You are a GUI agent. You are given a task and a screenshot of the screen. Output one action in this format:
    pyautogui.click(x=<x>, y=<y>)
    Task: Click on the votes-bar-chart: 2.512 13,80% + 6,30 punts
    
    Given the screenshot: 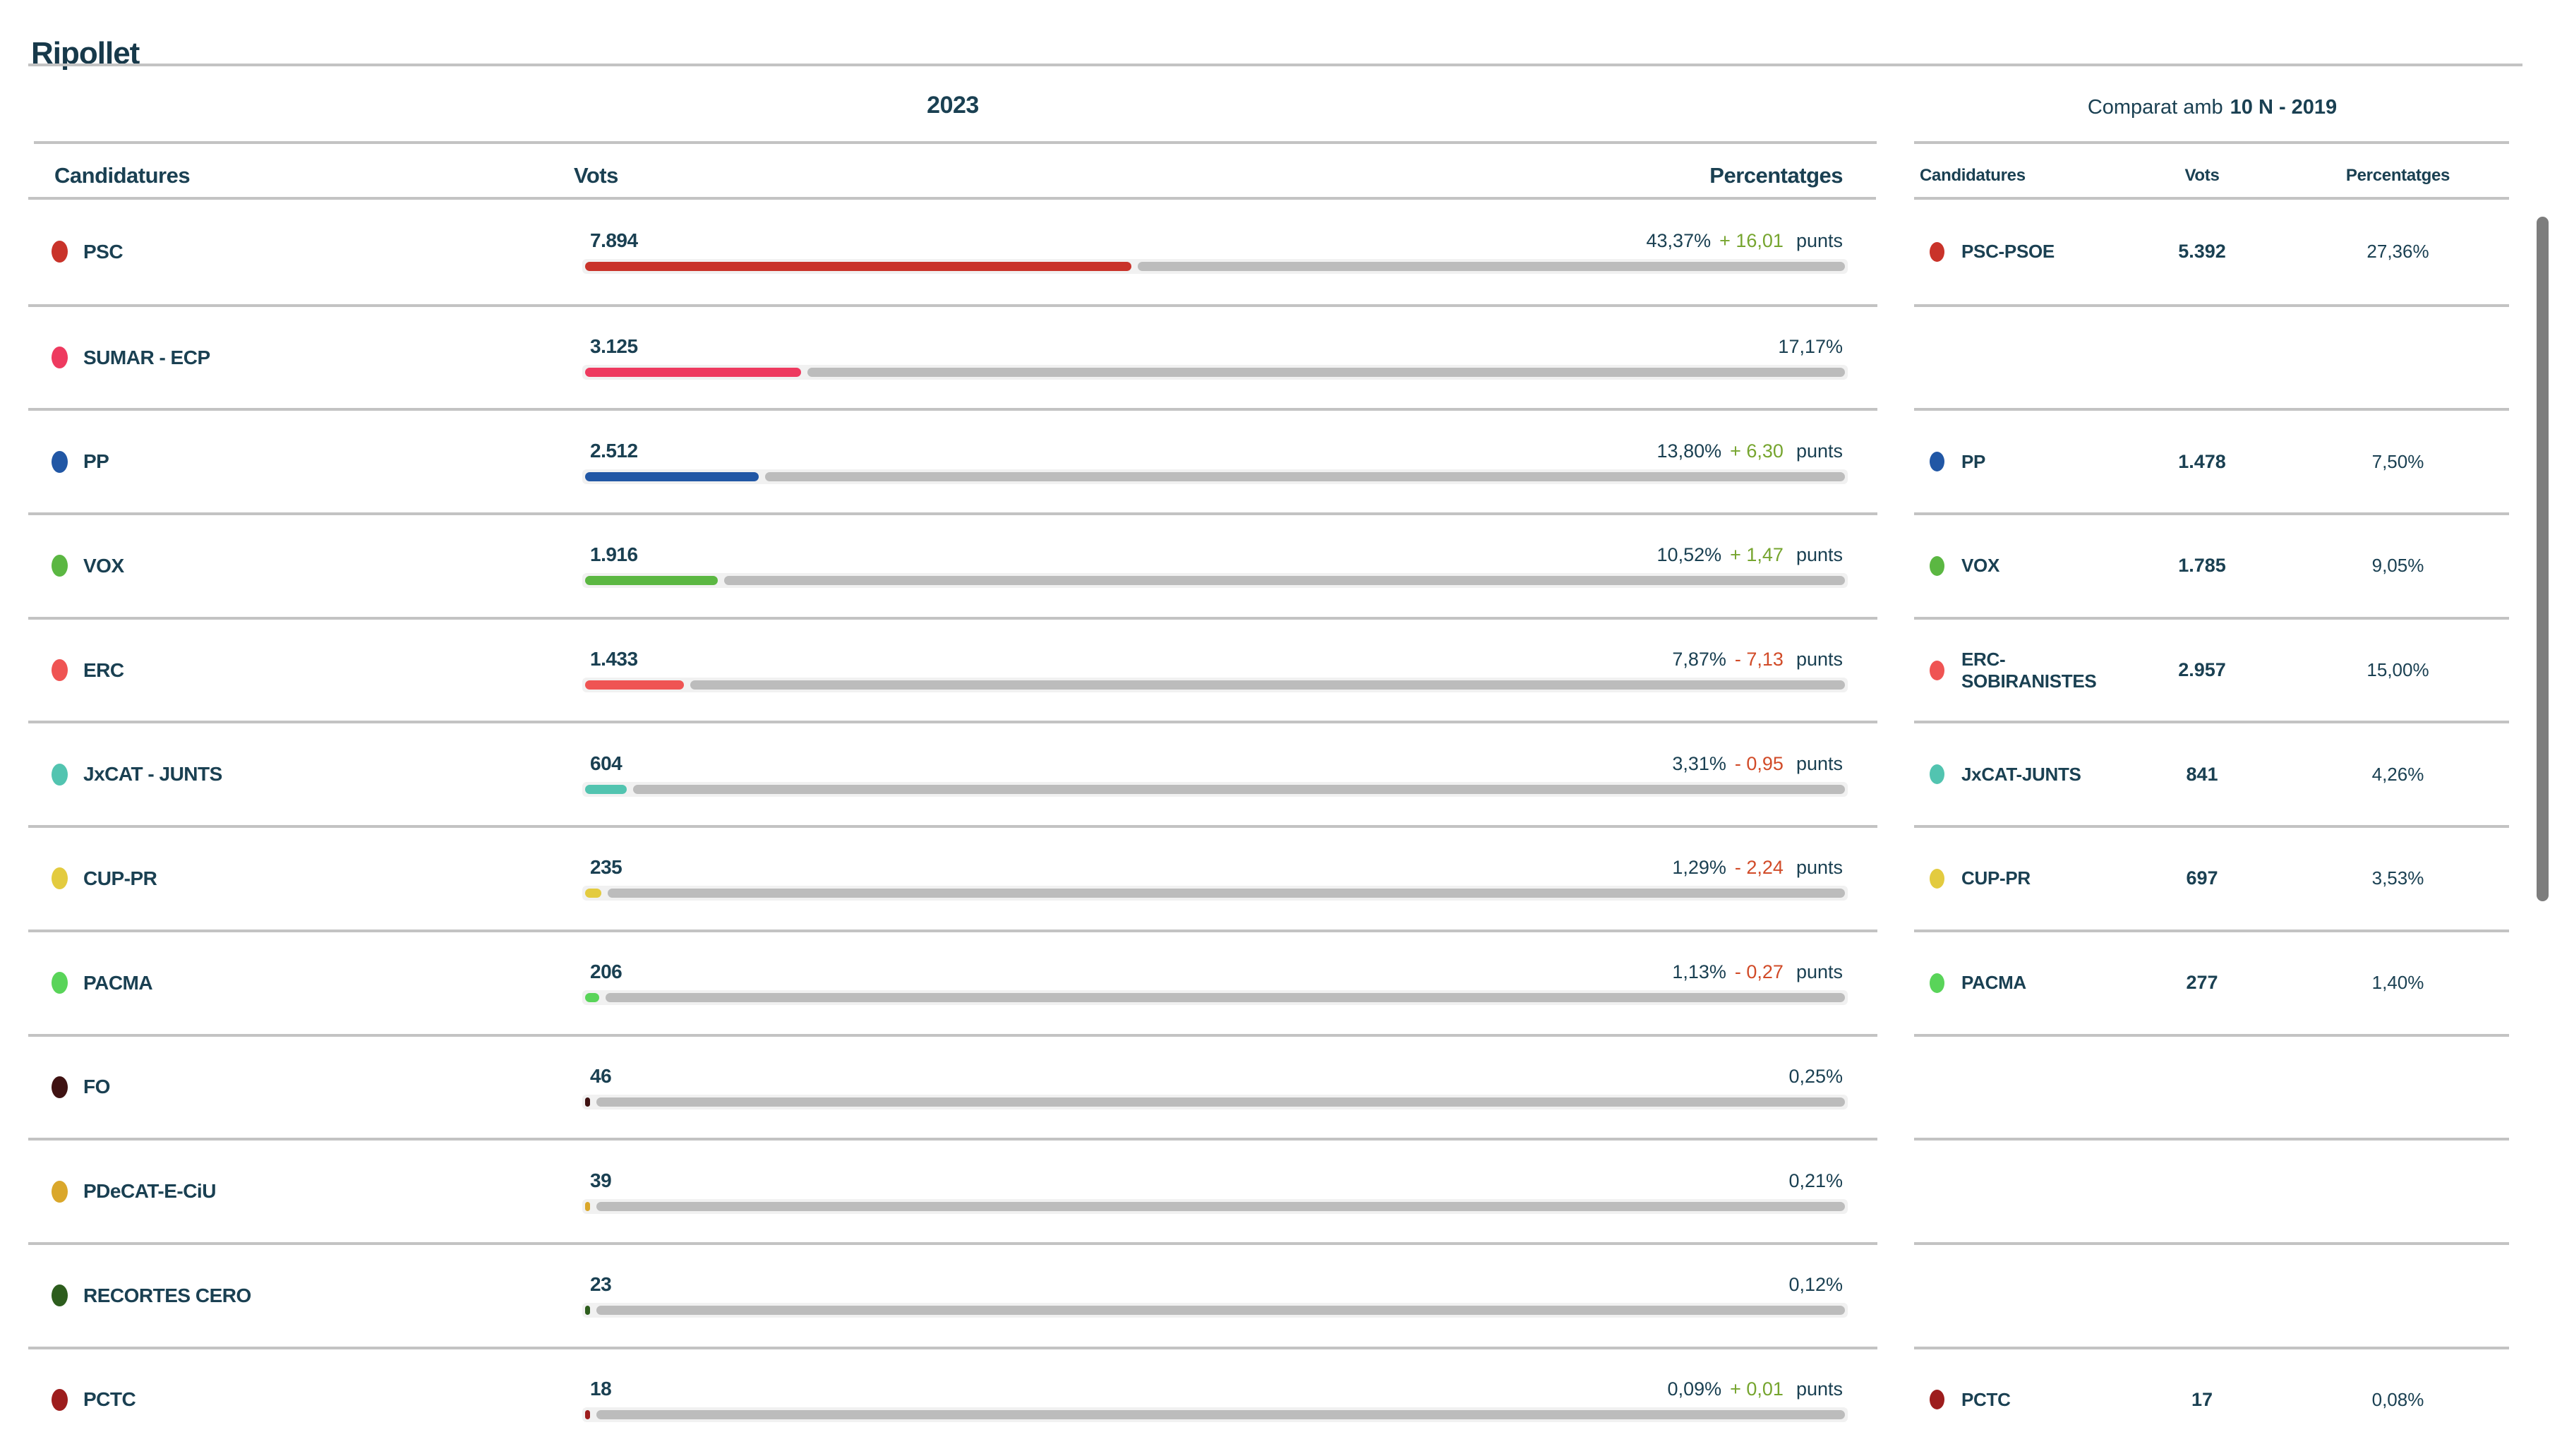 What is the action you would take?
    pyautogui.click(x=1215, y=462)
    